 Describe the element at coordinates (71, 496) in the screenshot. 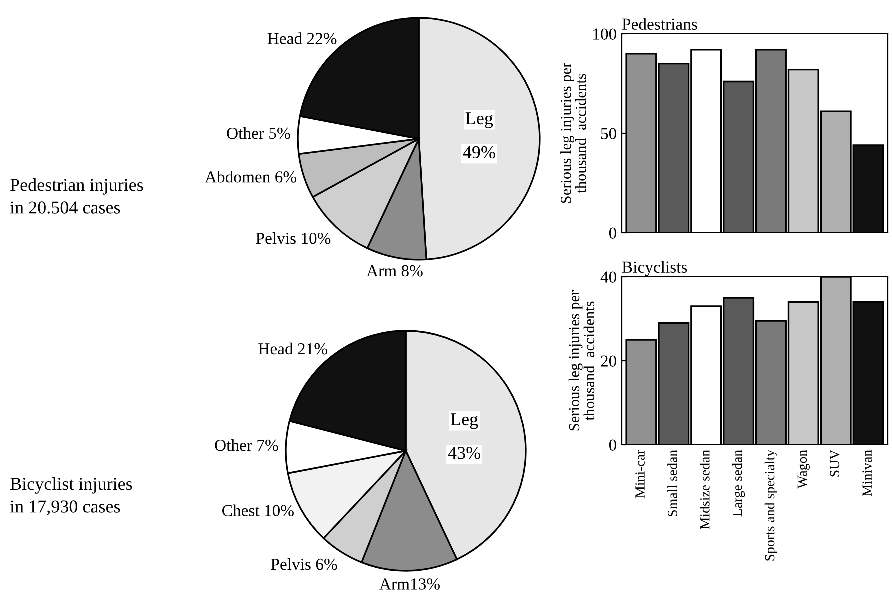

I see `text: Bicyclist injuries in 17,930 cases` at that location.